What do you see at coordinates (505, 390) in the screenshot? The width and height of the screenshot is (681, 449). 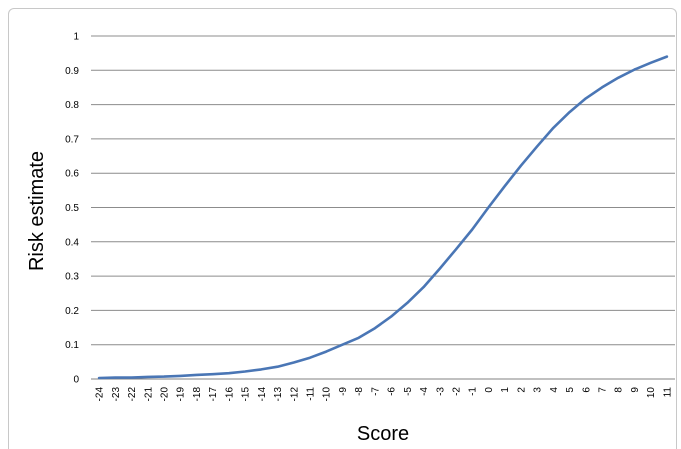 I see `x-tick-label: 1` at bounding box center [505, 390].